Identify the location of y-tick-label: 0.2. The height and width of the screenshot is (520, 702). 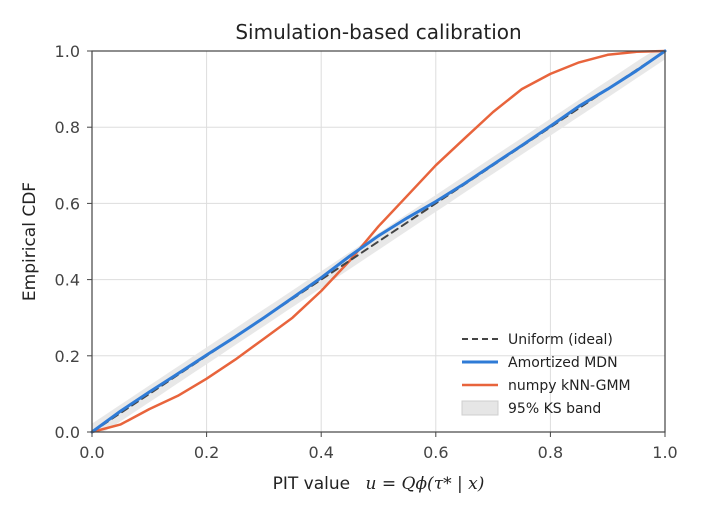
(67, 356).